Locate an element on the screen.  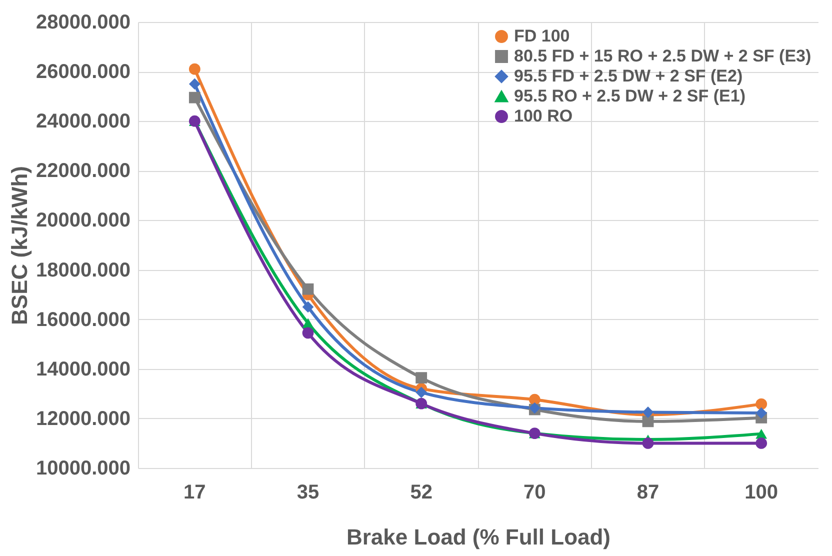
x-tick-label: 100 is located at coordinates (761, 493).